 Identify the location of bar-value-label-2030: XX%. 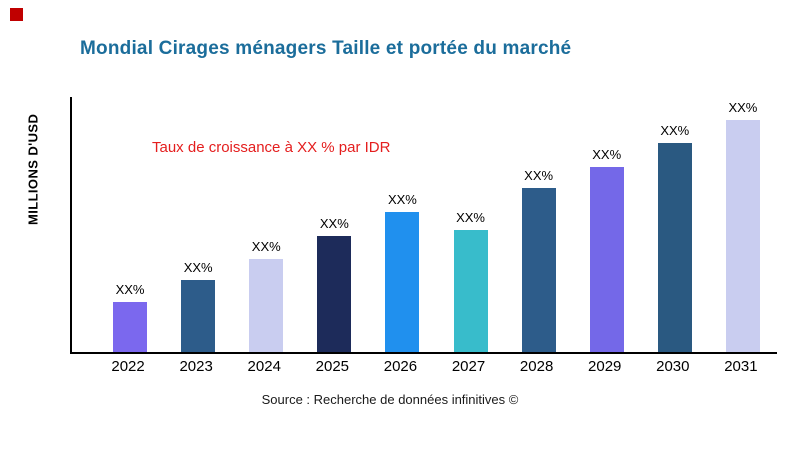
(675, 130).